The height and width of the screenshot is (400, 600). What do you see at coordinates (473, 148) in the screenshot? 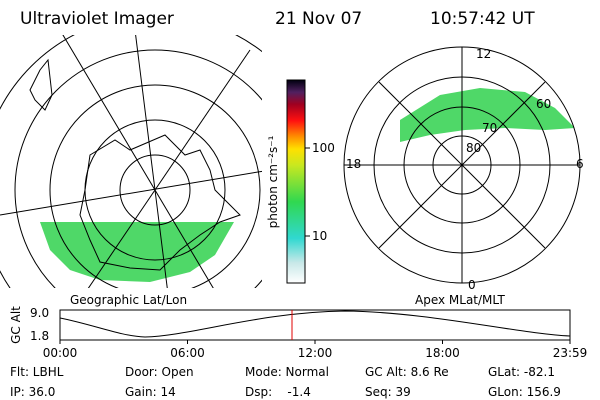
I see `lat-label: 80` at bounding box center [473, 148].